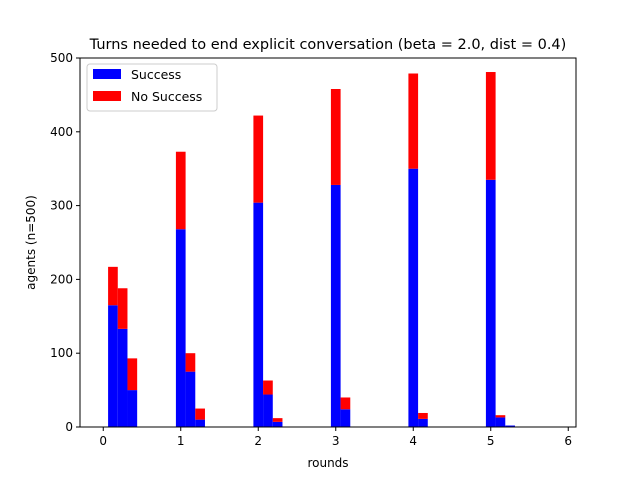 This screenshot has height=480, width=640. Describe the element at coordinates (61, 132) in the screenshot. I see `y-tick-label: 400` at that location.